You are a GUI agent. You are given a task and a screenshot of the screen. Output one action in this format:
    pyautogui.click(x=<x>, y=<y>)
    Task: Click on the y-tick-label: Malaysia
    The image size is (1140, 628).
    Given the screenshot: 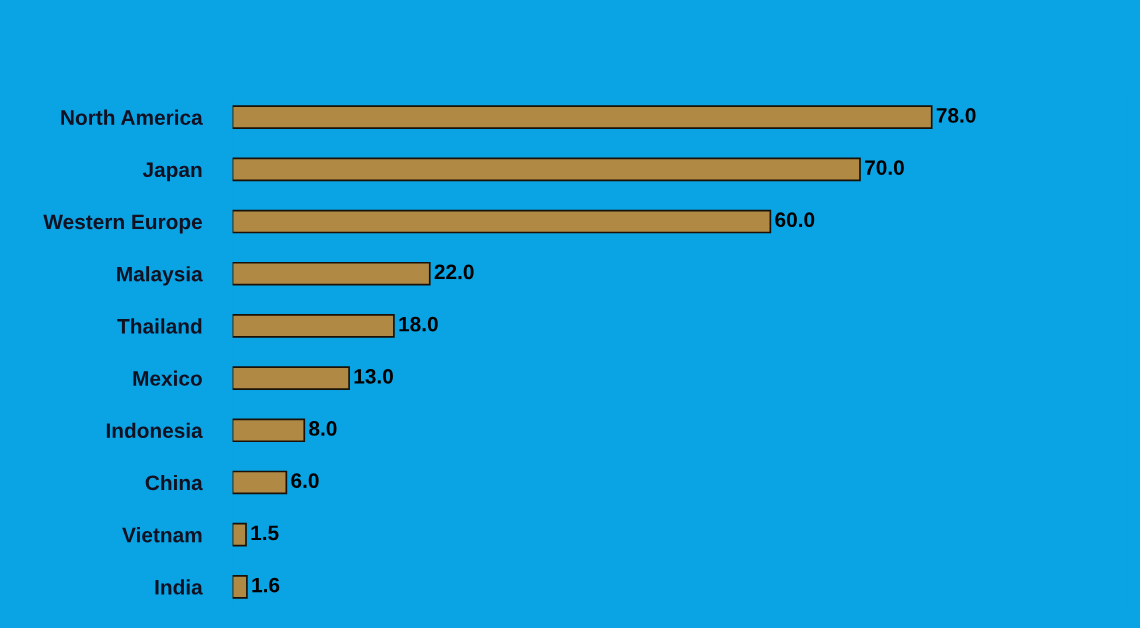 What is the action you would take?
    pyautogui.click(x=160, y=276)
    